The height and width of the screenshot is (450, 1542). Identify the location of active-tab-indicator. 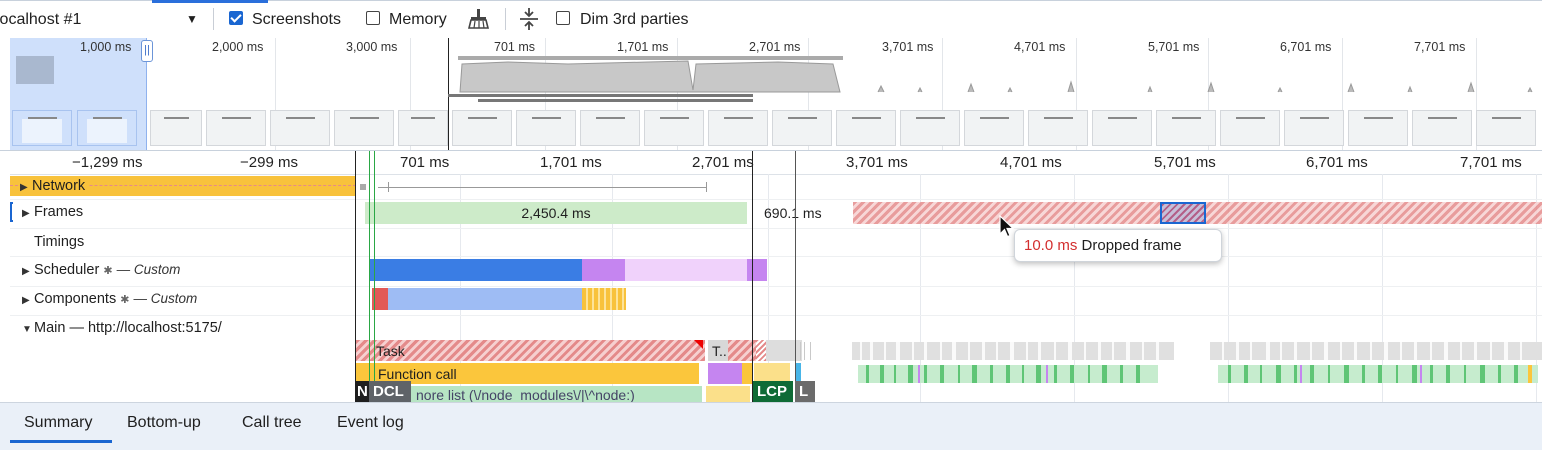
(61, 441).